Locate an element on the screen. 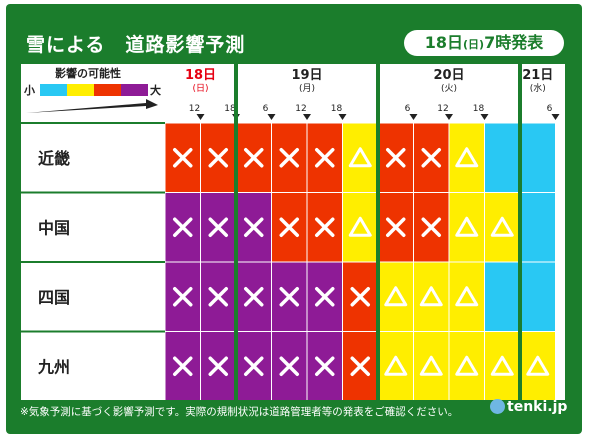 This screenshot has height=439, width=589. issued-time: 7時発表 is located at coordinates (514, 42).